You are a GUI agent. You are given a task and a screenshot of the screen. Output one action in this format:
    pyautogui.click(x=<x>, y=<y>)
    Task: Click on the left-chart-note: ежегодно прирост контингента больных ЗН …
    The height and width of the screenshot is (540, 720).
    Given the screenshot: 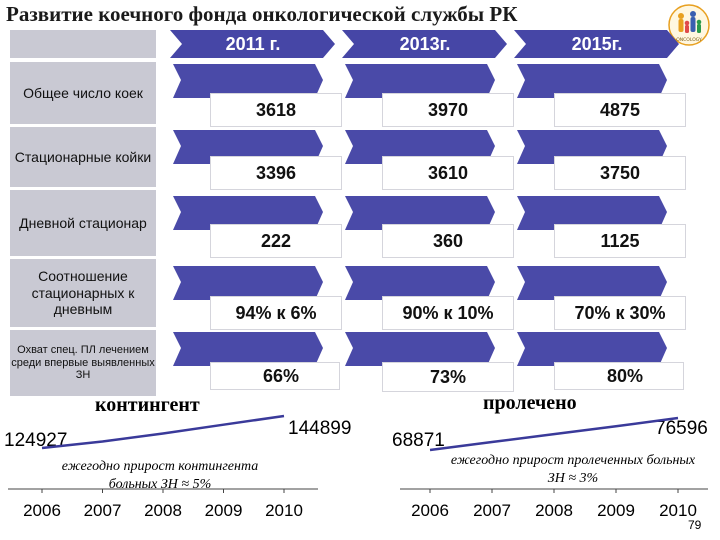 What is the action you would take?
    pyautogui.click(x=160, y=475)
    